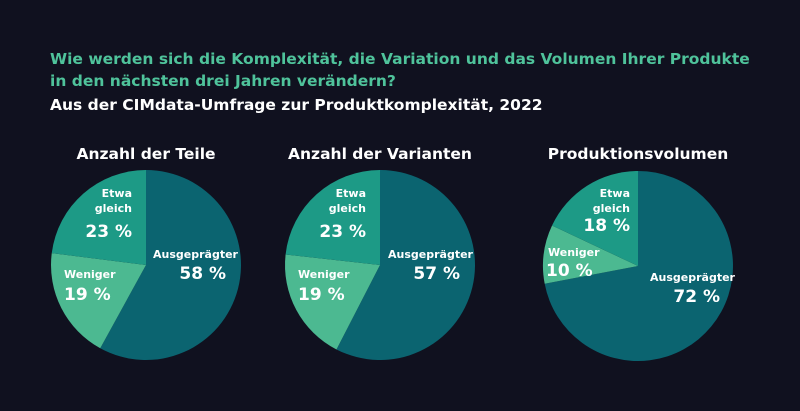  I want to click on pie-title-teile: Anzahl der Teile, so click(146, 154).